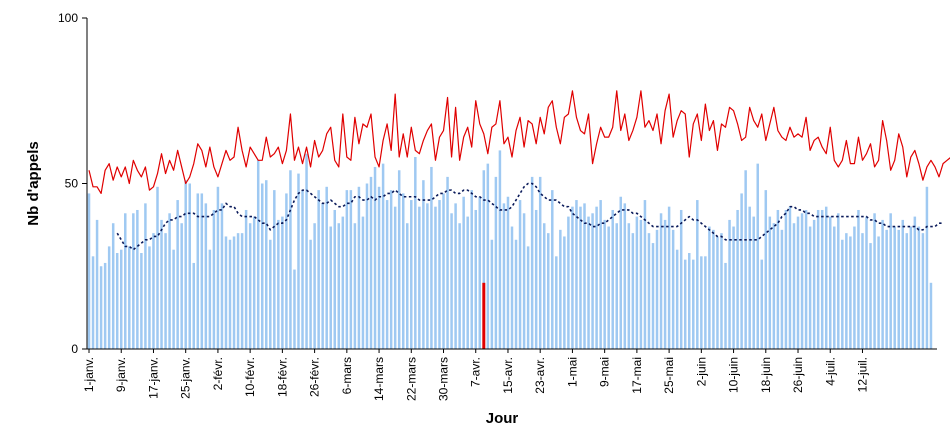 This screenshot has height=428, width=950. What do you see at coordinates (798, 375) in the screenshot?
I see `x-tick-label: 26-juin` at bounding box center [798, 375].